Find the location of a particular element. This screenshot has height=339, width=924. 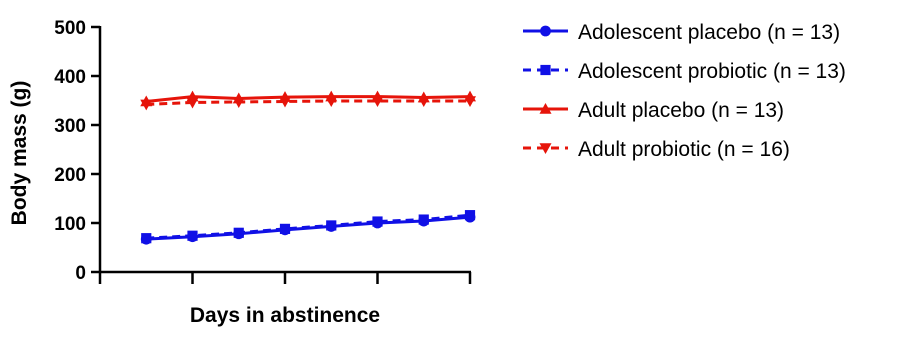

y-tick-label: 300 is located at coordinates (70, 126).